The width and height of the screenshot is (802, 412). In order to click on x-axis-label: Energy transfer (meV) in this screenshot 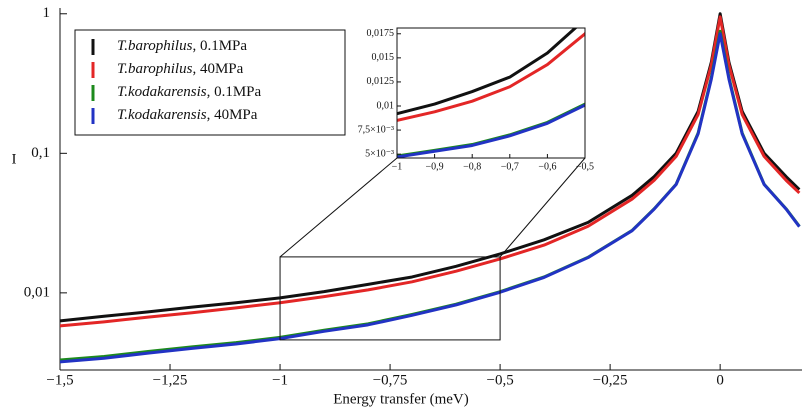, I will do `click(401, 399)`.